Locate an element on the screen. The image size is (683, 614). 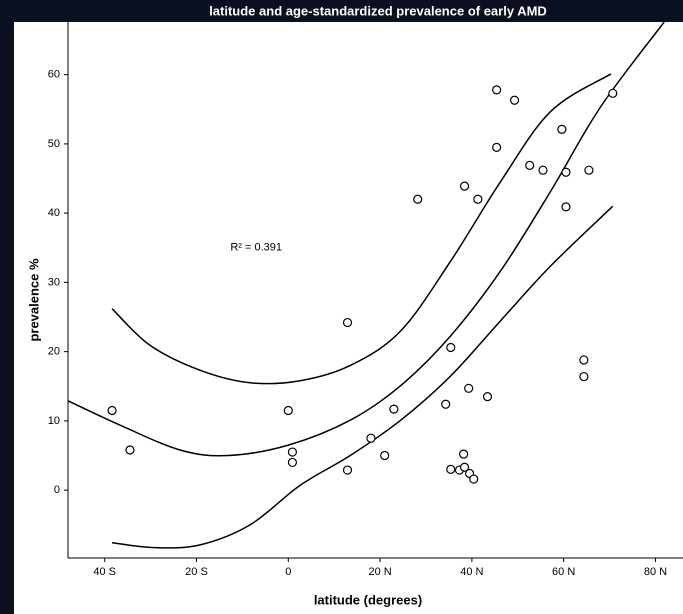
annotation: R² = 0.391 is located at coordinates (256, 248).